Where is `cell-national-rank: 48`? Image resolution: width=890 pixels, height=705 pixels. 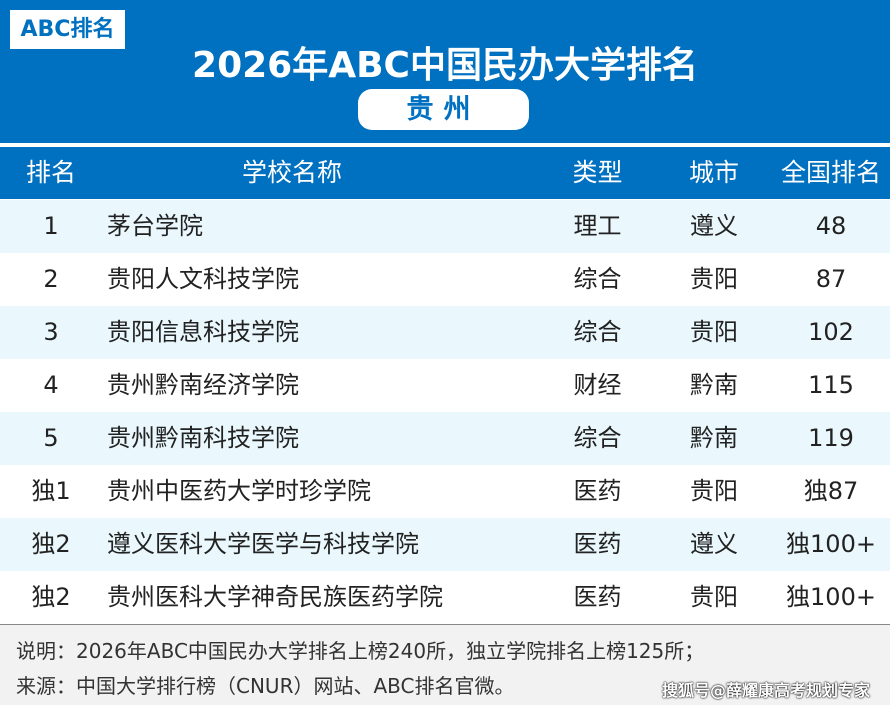
cell-national-rank: 48 is located at coordinates (831, 226).